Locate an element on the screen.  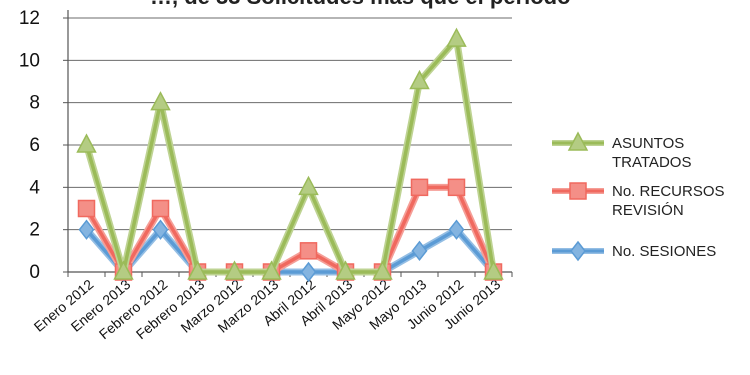
chart-title: …, de 33 Solicitudes más que el periodo is located at coordinates (360, 4).